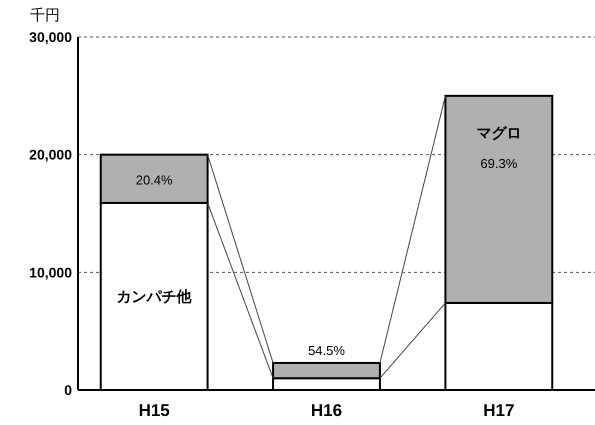 The width and height of the screenshot is (595, 425). What do you see at coordinates (45, 15) in the screenshot?
I see `y-axis-title: 千円` at bounding box center [45, 15].